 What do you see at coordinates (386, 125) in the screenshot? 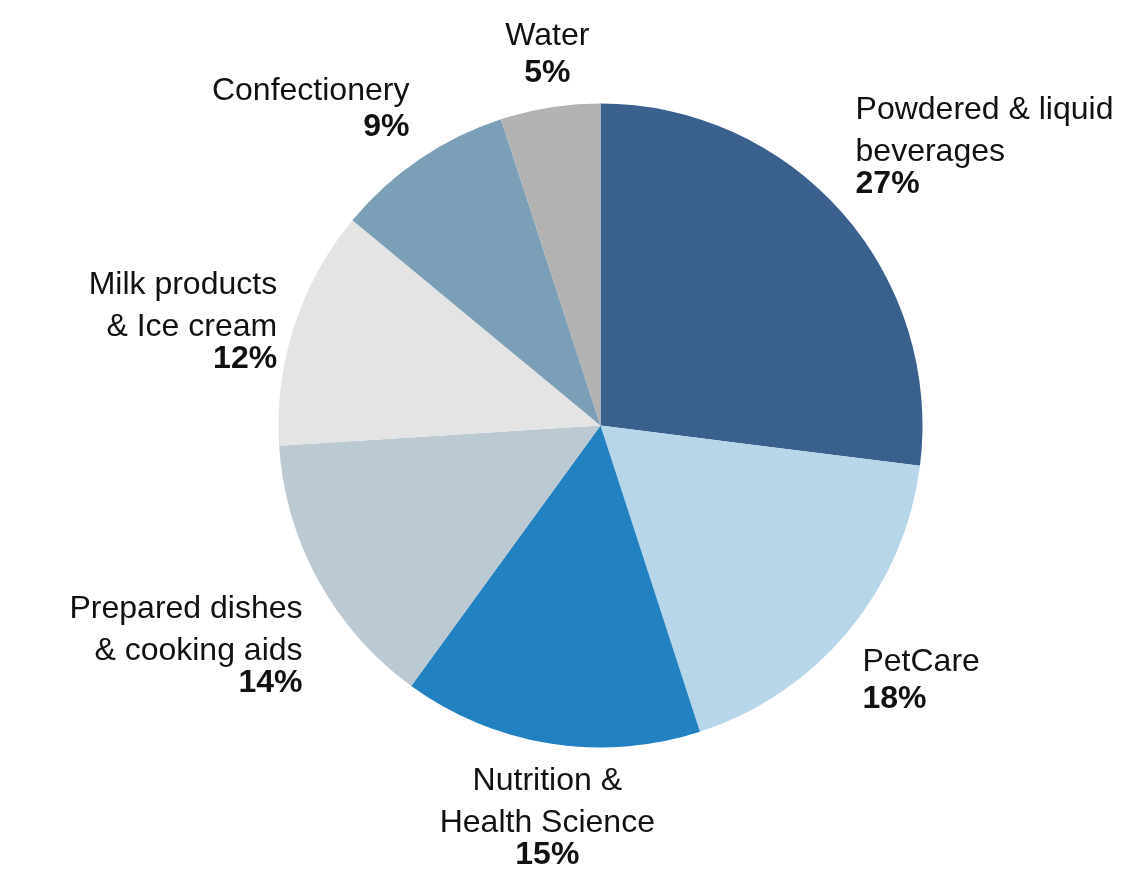
I see `data-label: 9%` at bounding box center [386, 125].